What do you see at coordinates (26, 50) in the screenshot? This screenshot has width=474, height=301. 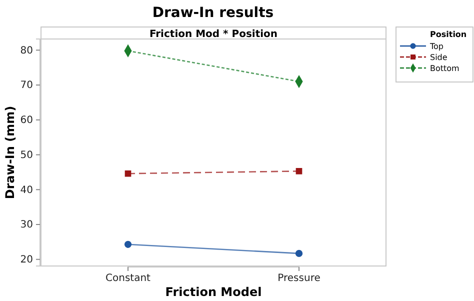 I see `y-tick-label: 80` at bounding box center [26, 50].